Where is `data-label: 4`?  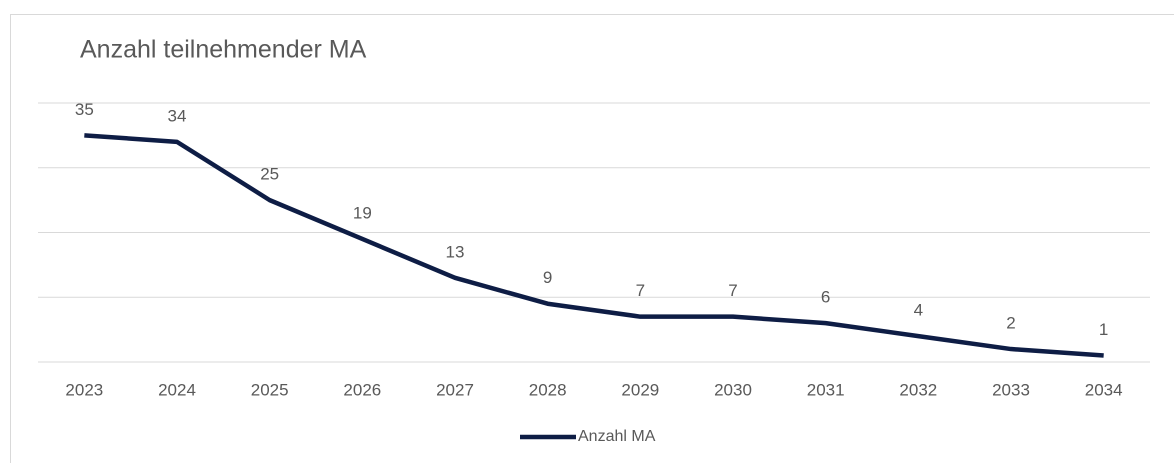
data-label: 4 is located at coordinates (918, 310).